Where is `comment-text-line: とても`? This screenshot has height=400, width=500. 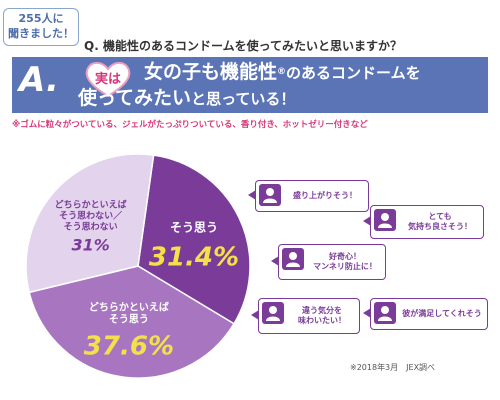 comment-text-line: とても is located at coordinates (440, 216).